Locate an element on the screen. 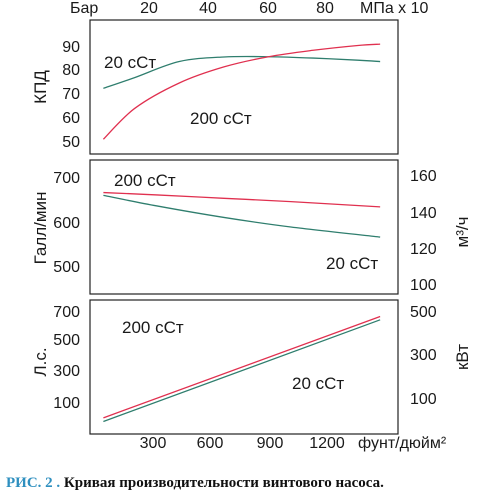 Image resolution: width=479 pixels, height=500 pixels. flow-y-tick: 600 is located at coordinates (66, 223).